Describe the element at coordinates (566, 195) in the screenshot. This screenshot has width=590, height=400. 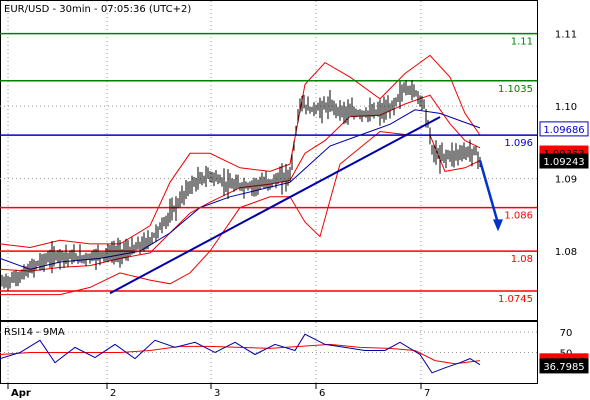
I see `price-axis: 1.111.101.091.087050` at that location.